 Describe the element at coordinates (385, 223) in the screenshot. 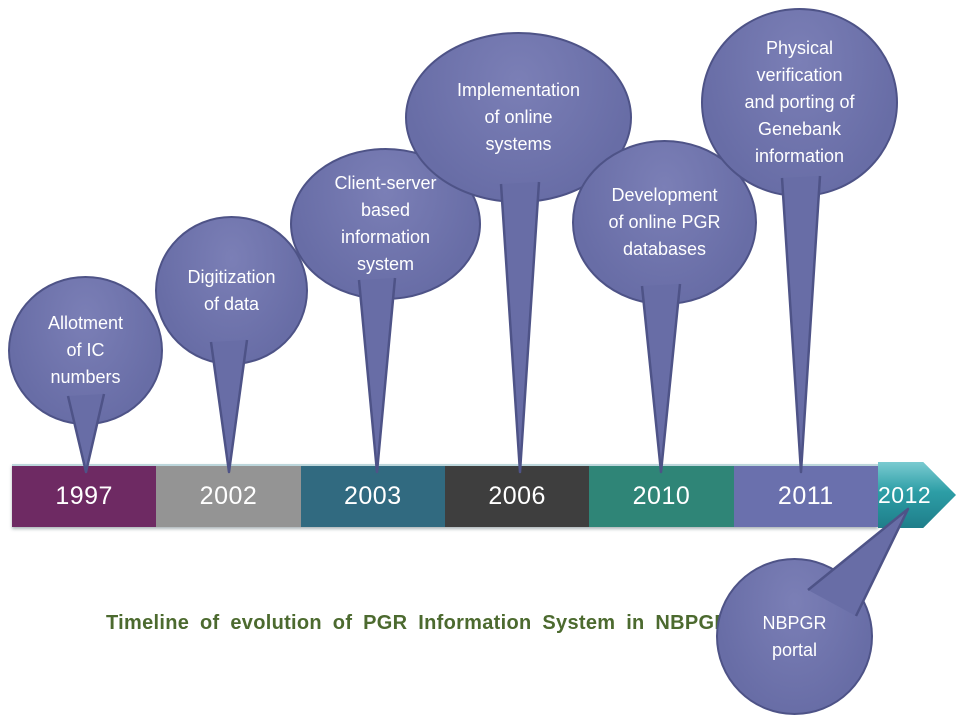

I see `bubble-label: Client-server based information system` at that location.